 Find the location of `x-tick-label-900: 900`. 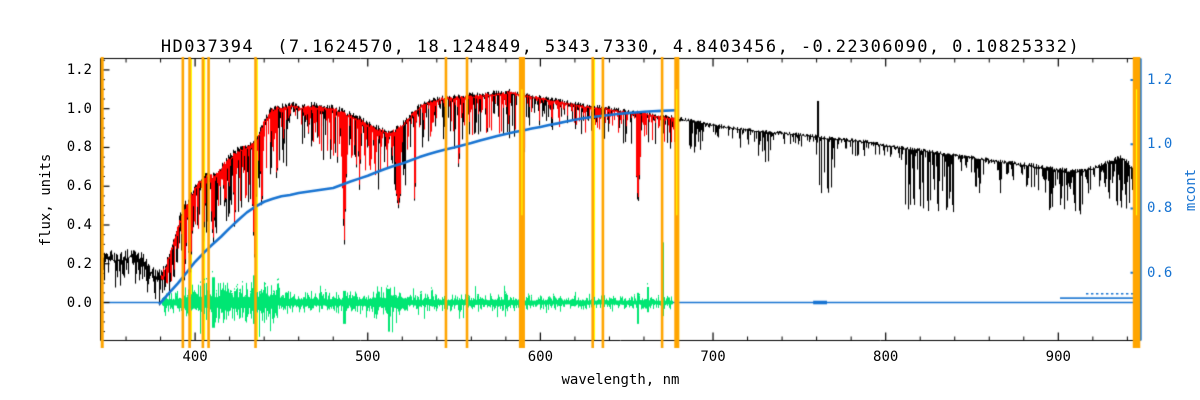

x-tick-label-900: 900 is located at coordinates (1058, 357).